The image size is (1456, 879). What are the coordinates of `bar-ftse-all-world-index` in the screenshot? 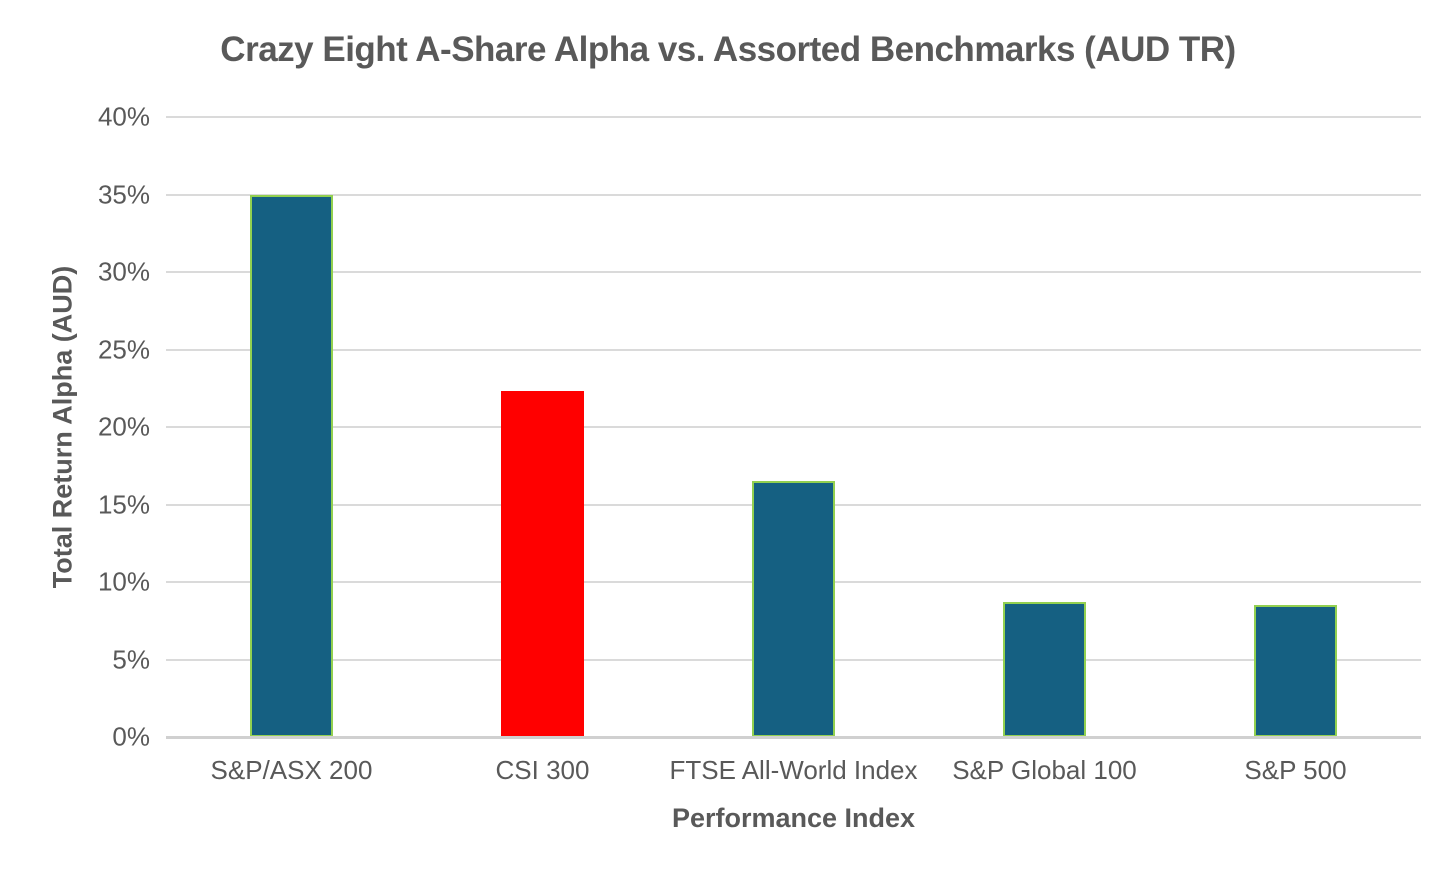 It's located at (793, 609).